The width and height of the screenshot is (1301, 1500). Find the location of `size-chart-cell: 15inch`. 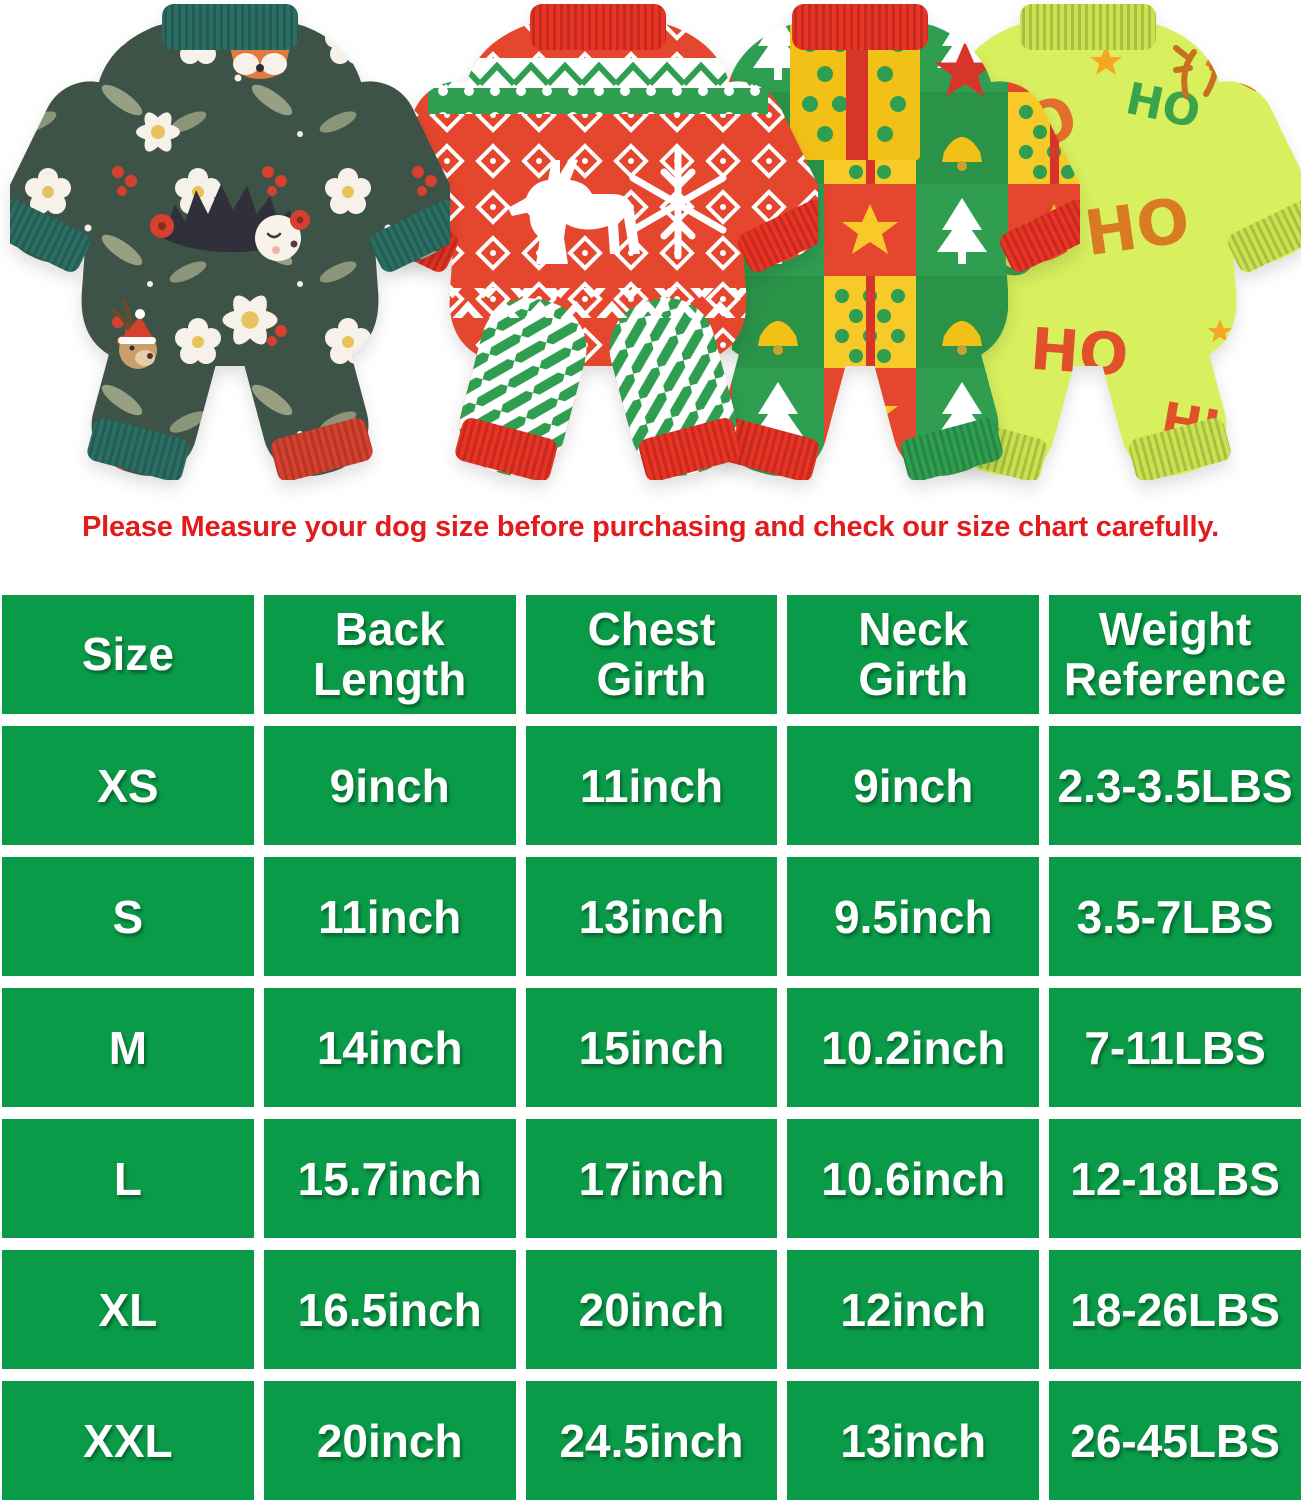

size-chart-cell: 15inch is located at coordinates (651, 1047).